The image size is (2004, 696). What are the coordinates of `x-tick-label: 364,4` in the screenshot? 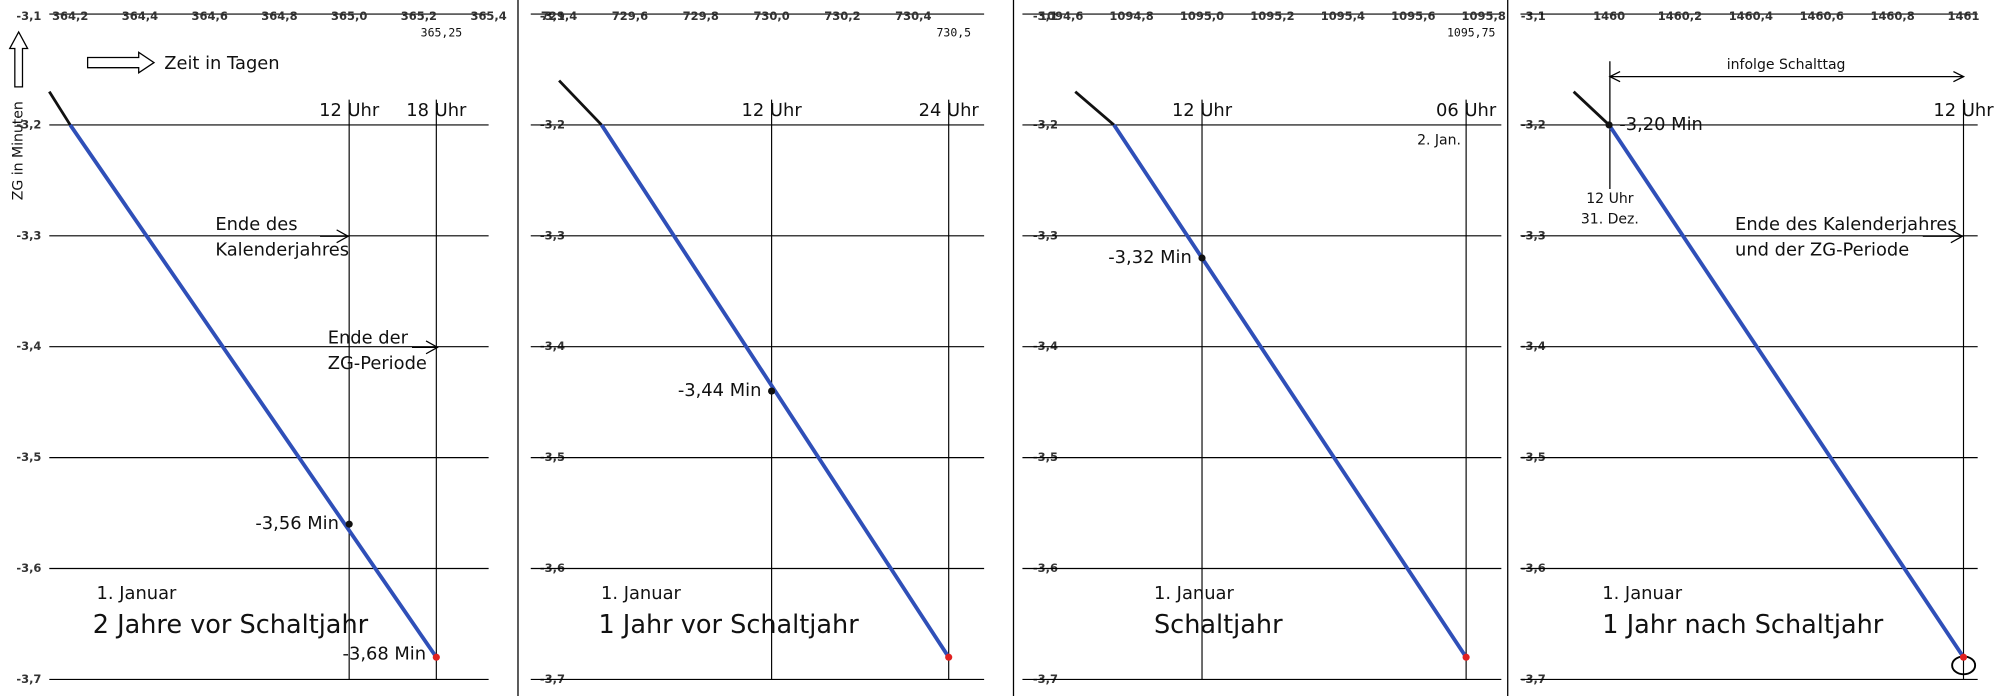 It's located at (140, 16).